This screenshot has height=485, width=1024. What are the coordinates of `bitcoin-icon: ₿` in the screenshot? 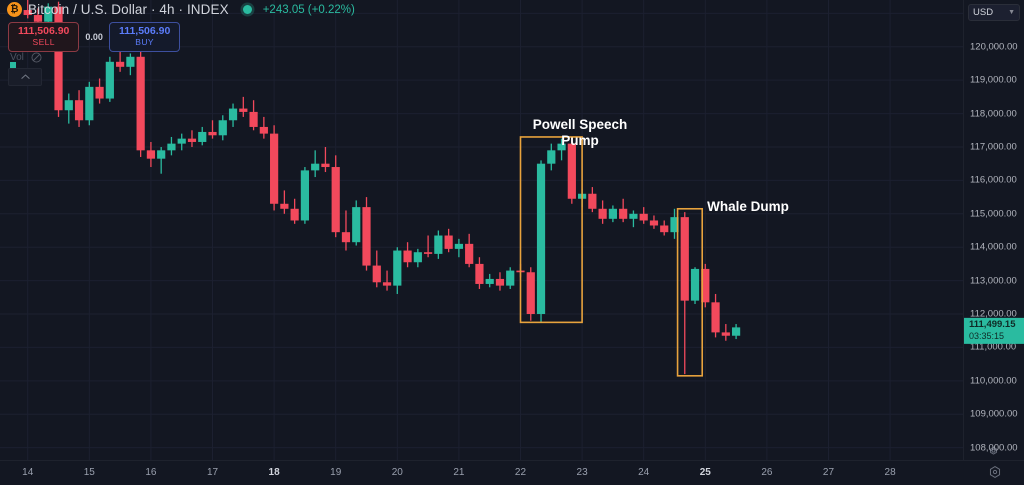 It's located at (14, 9).